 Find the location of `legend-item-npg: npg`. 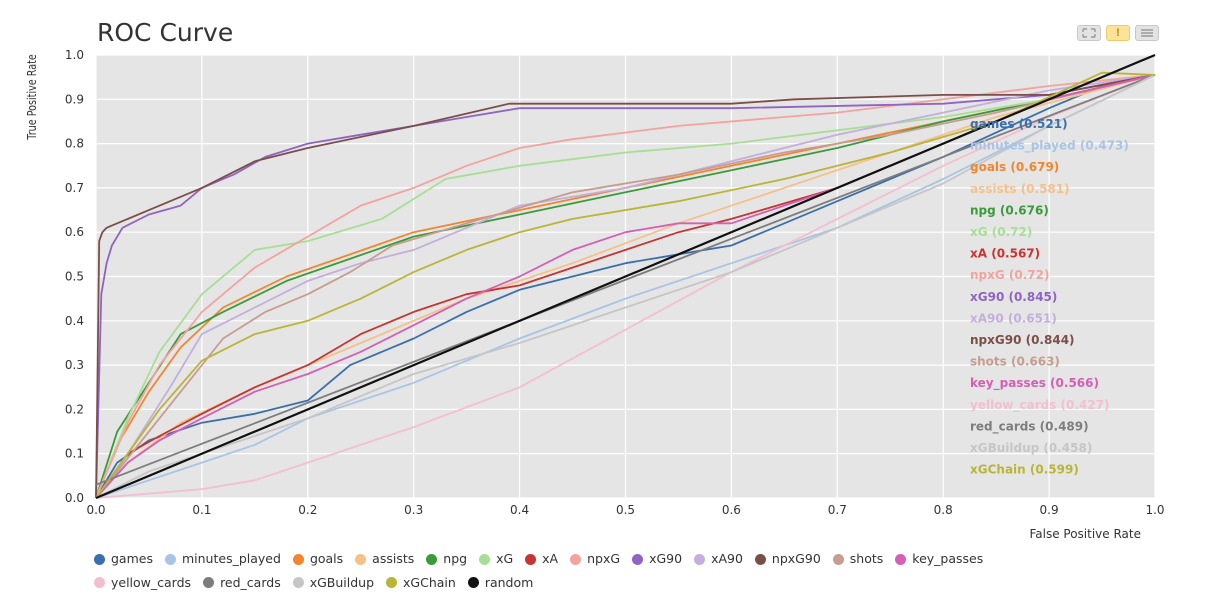

legend-item-npg: npg is located at coordinates (446, 559).